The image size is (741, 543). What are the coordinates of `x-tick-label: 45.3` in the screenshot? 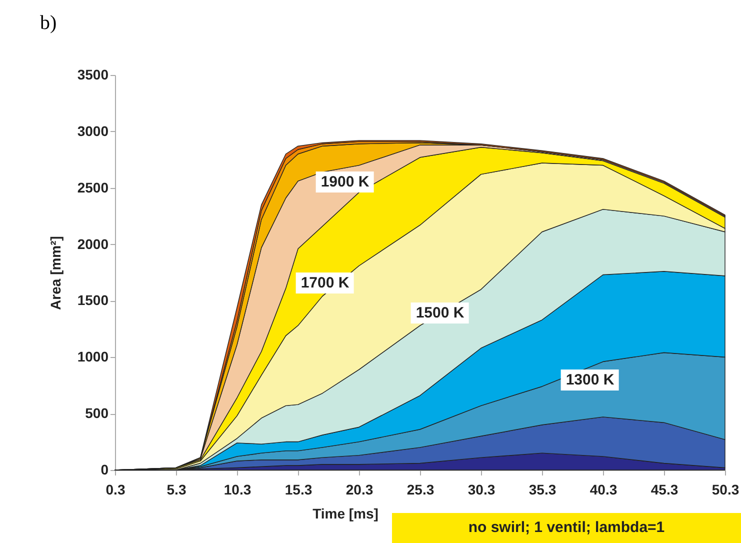 It's located at (664, 490).